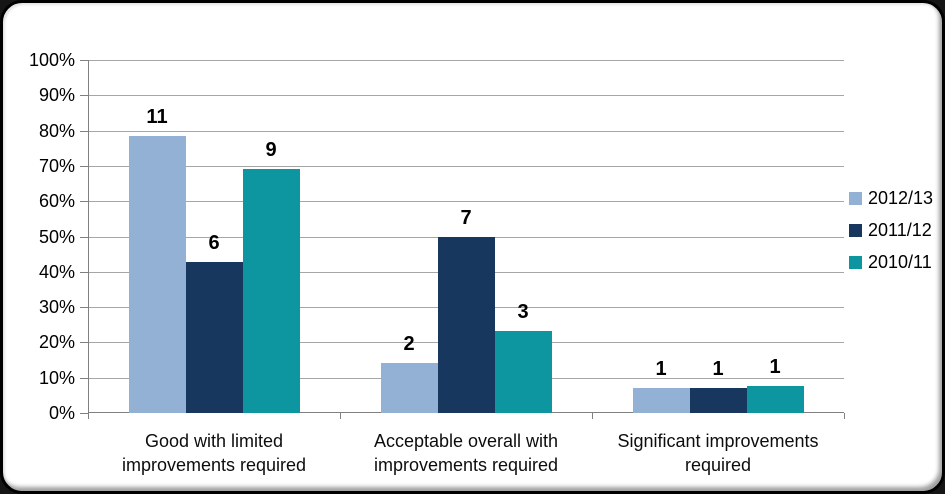 This screenshot has height=494, width=945. I want to click on category-label-1: Good with limited improvements required, so click(214, 453).